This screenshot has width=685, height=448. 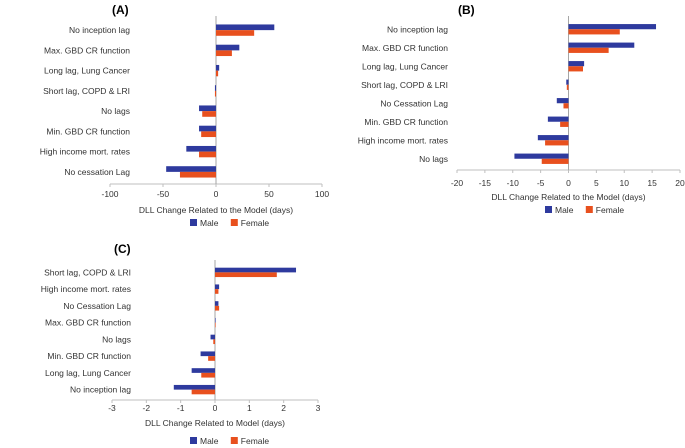 What do you see at coordinates (485, 183) in the screenshot?
I see `x-tick-label: -15` at bounding box center [485, 183].